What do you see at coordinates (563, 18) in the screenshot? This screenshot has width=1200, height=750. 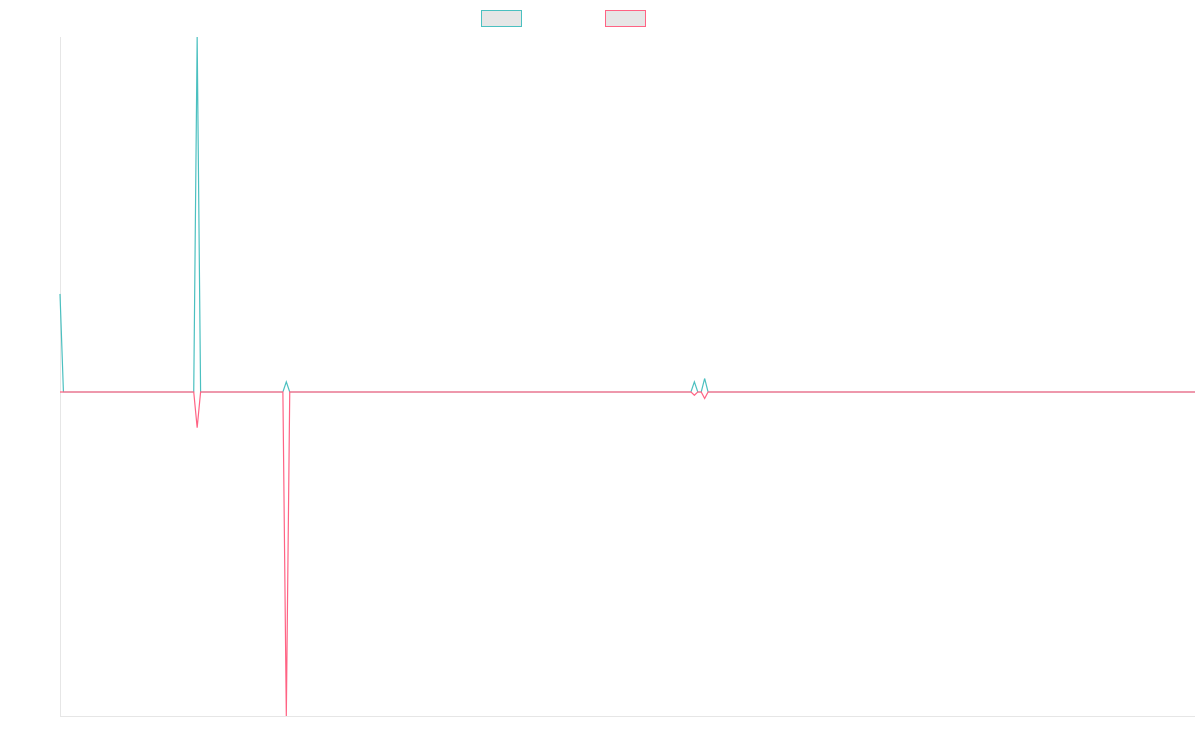 I see `legend` at bounding box center [563, 18].